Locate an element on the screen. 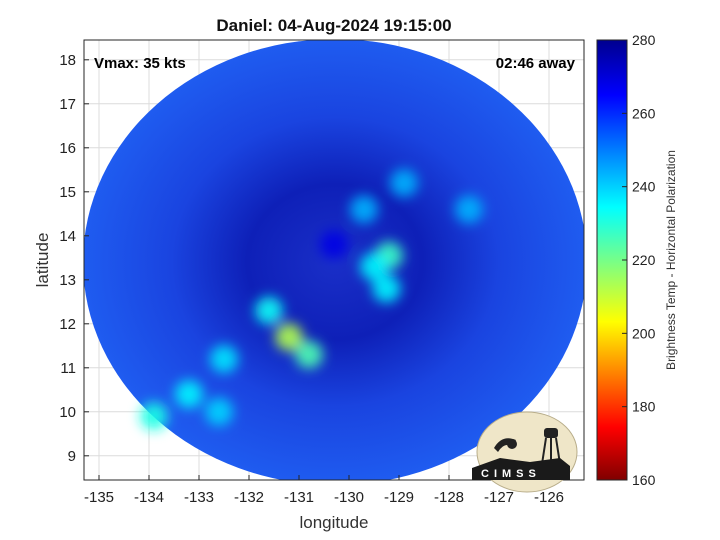 The image size is (720, 540). logo-building is located at coordinates (521, 469).